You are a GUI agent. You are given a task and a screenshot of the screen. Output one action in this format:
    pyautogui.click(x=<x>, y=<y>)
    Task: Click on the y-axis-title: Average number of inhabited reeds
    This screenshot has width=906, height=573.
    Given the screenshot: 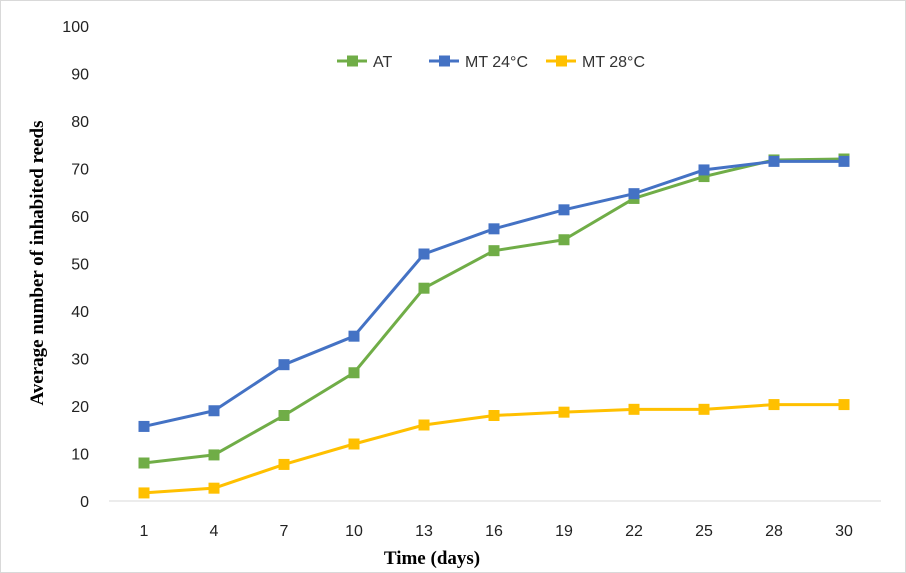 What is the action you would take?
    pyautogui.click(x=37, y=263)
    